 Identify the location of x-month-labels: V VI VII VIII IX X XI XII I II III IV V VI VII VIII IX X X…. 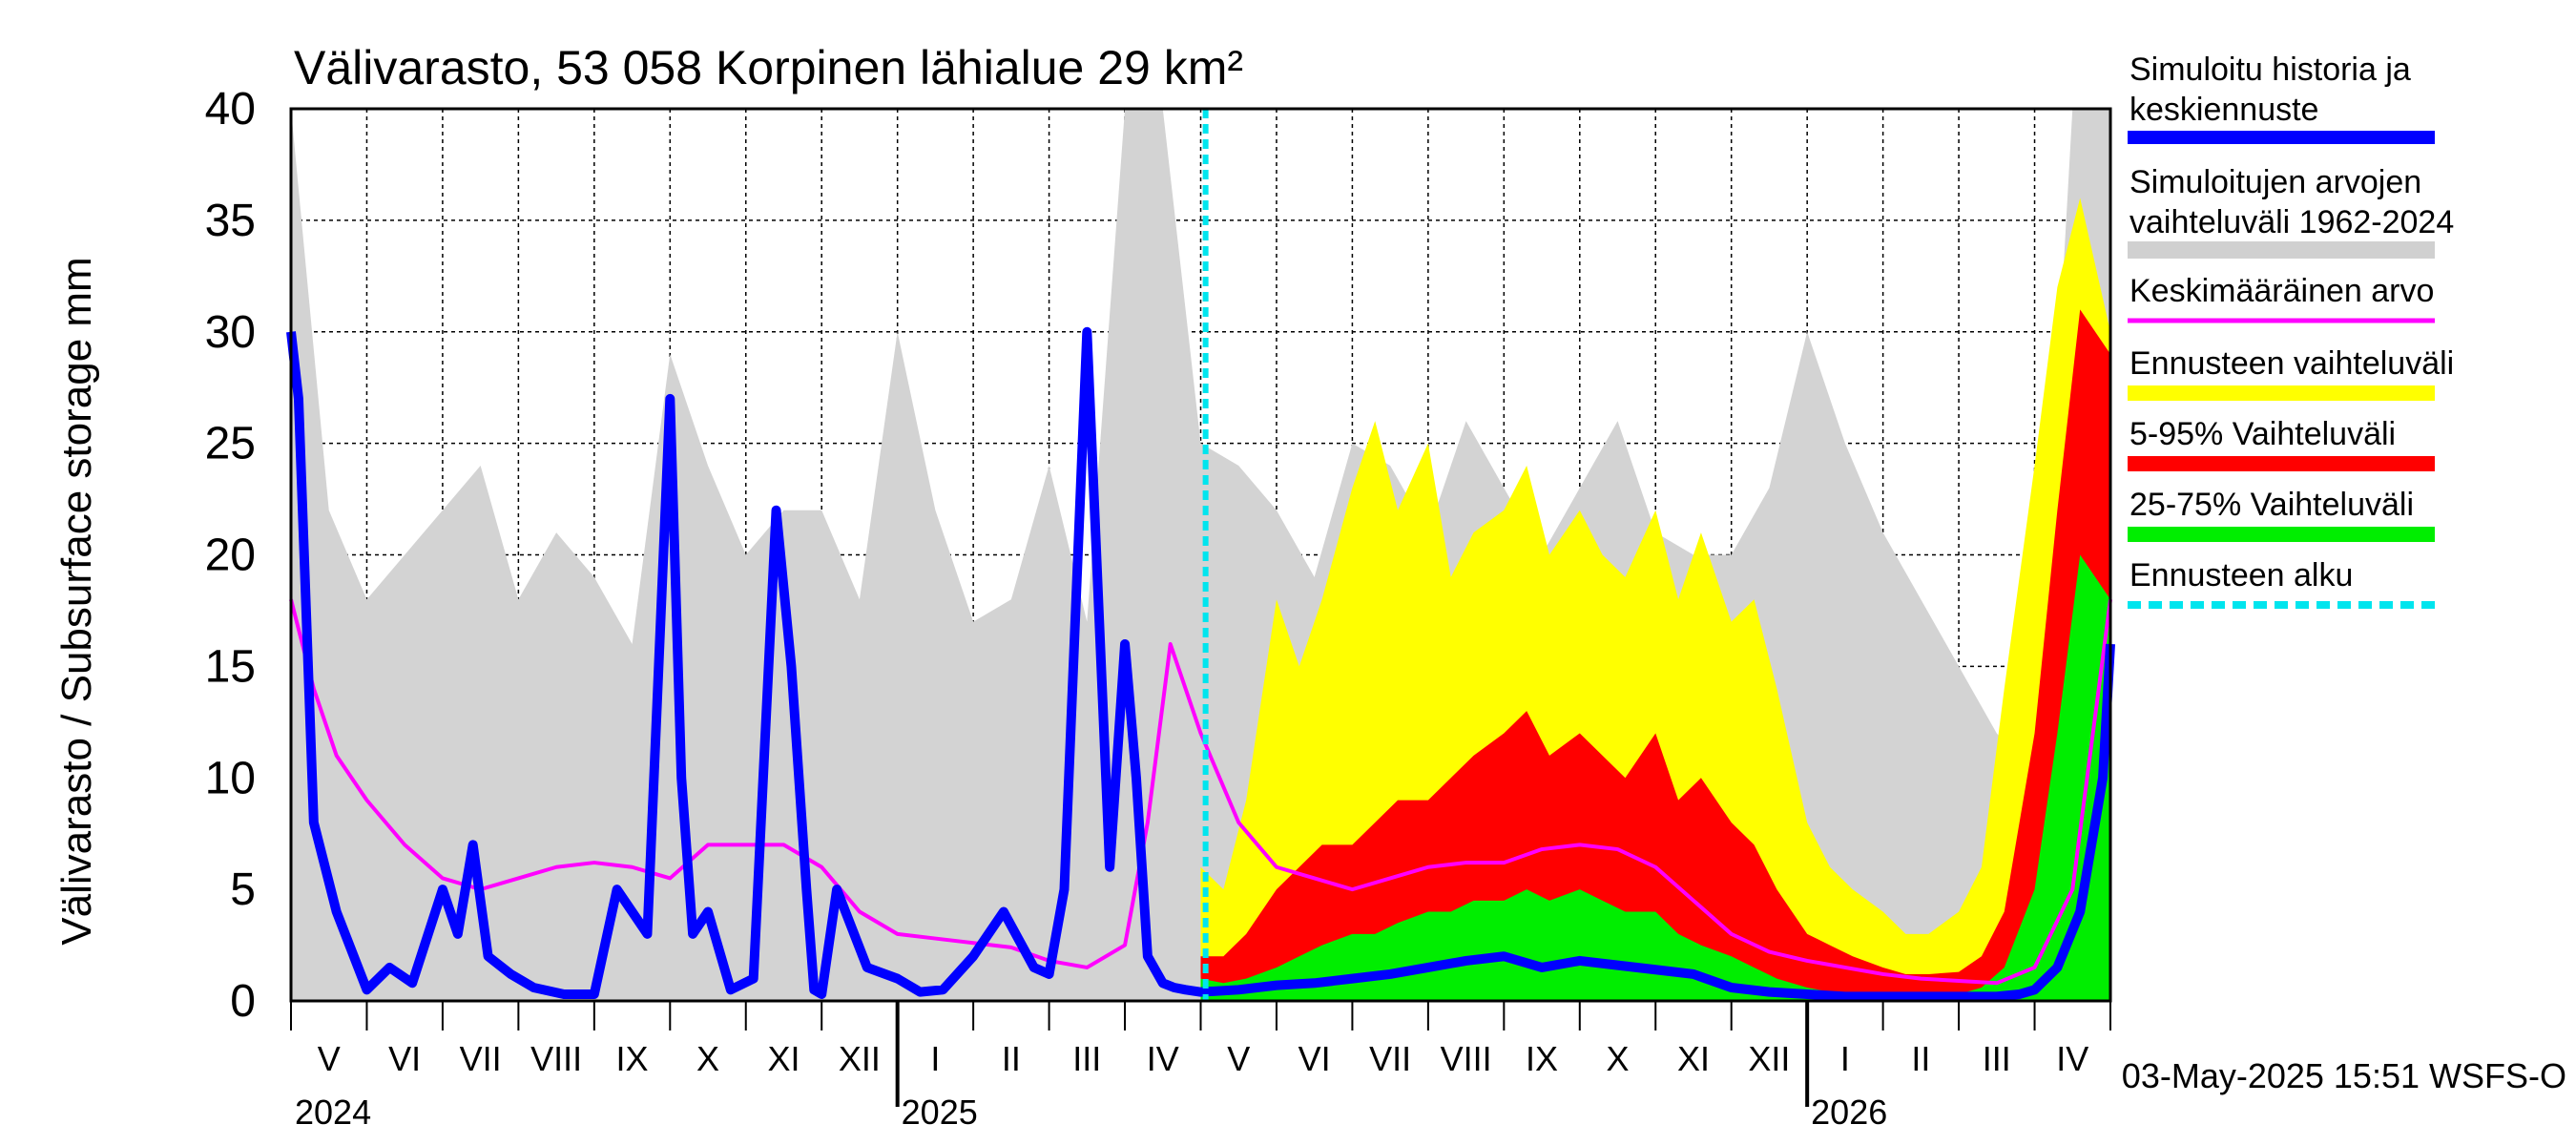
(1200, 1054).